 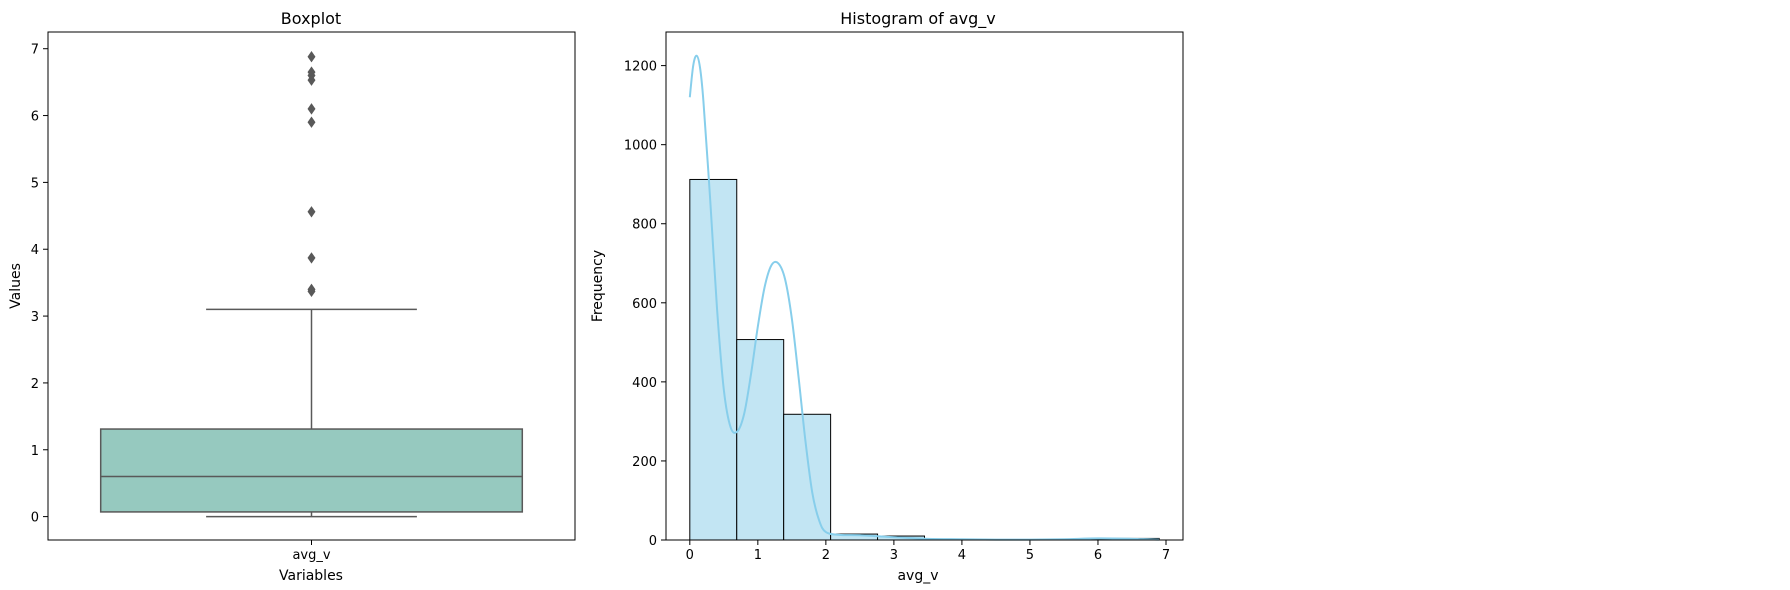 What do you see at coordinates (311, 470) in the screenshot?
I see `boxplot-box` at bounding box center [311, 470].